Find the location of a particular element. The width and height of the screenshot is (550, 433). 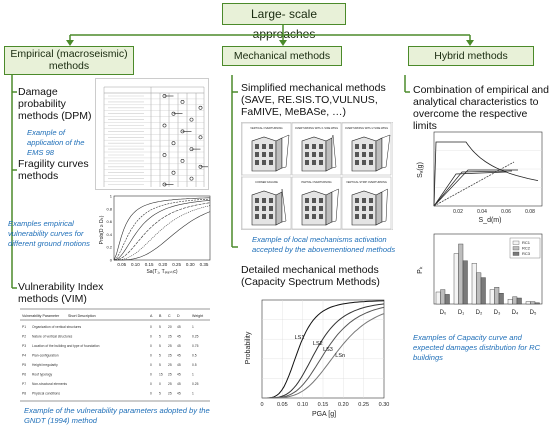

histogram-xtick: D₄ is located at coordinates (515, 313).